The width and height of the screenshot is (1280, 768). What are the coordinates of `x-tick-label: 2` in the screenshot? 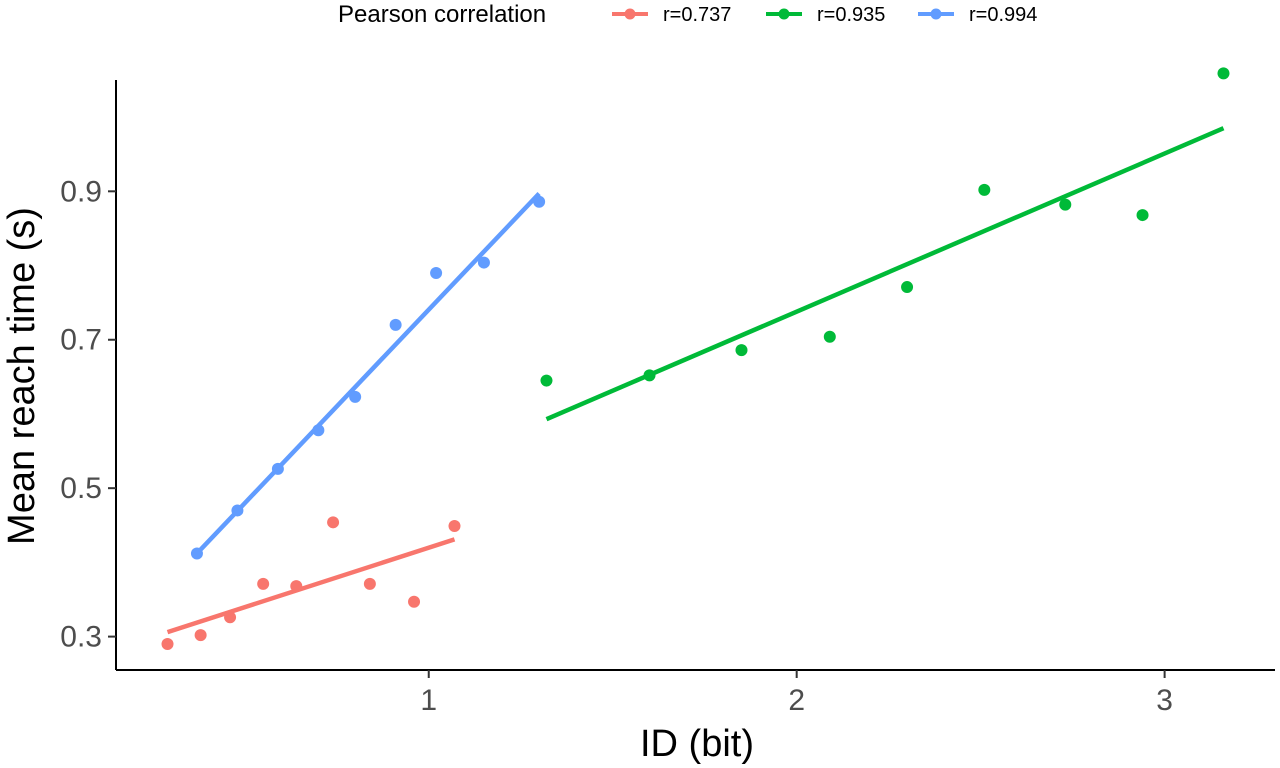 It's located at (796, 700).